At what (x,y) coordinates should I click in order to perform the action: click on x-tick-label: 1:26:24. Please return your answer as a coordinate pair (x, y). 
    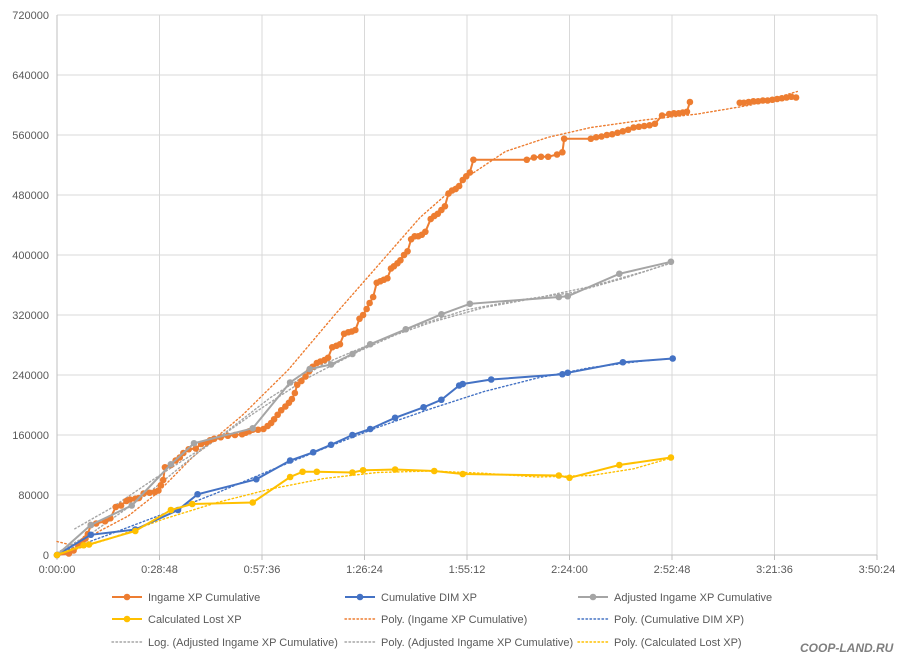
    Looking at the image, I should click on (364, 570).